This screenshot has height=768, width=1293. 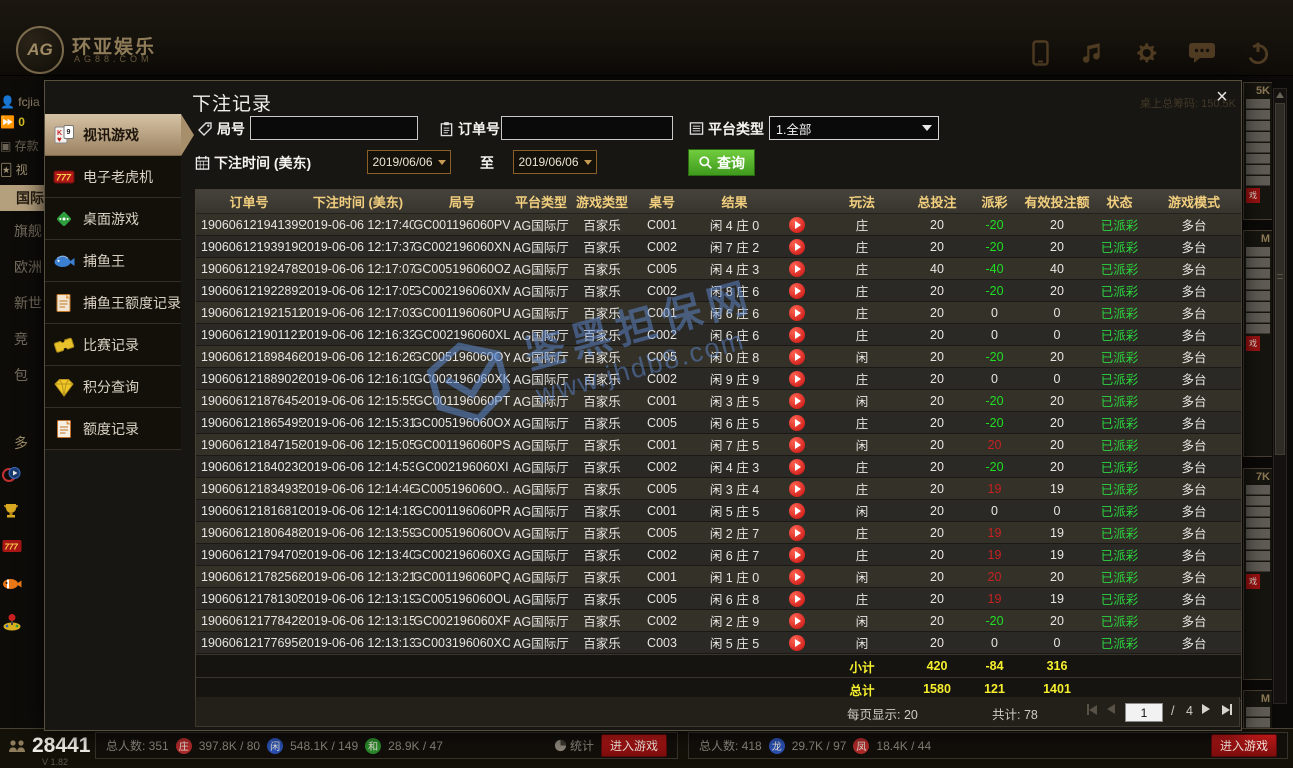 What do you see at coordinates (409, 162) in the screenshot?
I see `date-from-select: 2019/06/06` at bounding box center [409, 162].